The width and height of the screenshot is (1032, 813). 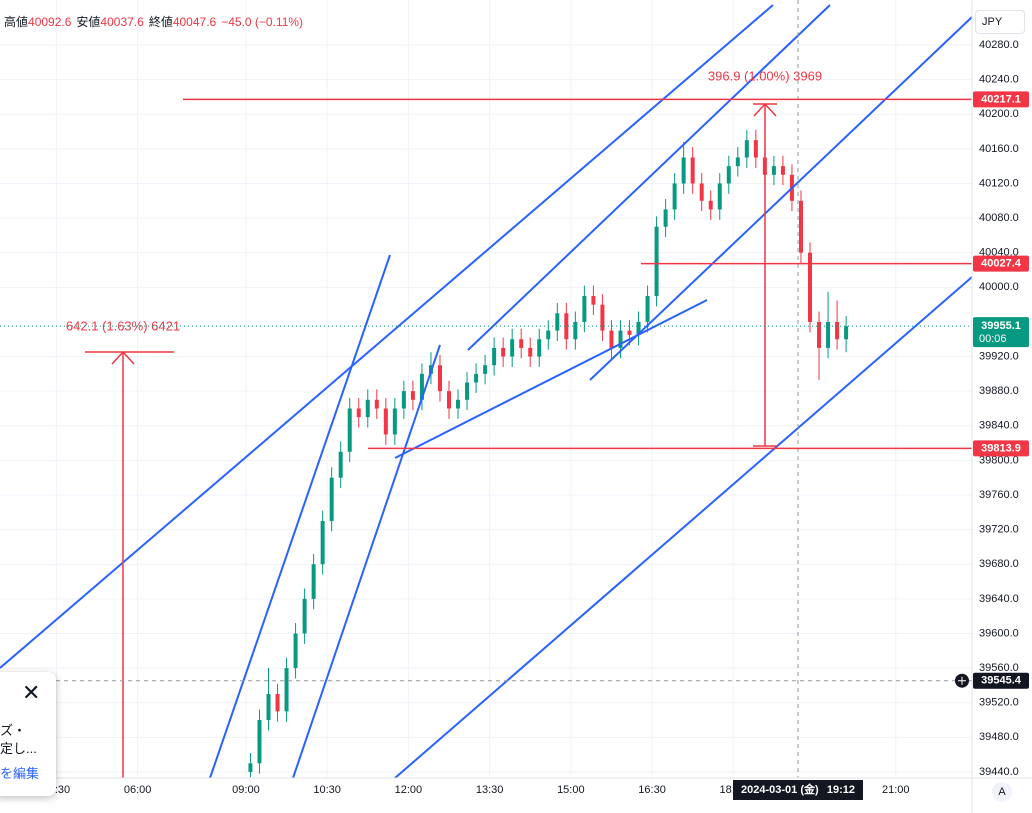 I want to click on x-tick-label: 09:00, so click(x=246, y=790).